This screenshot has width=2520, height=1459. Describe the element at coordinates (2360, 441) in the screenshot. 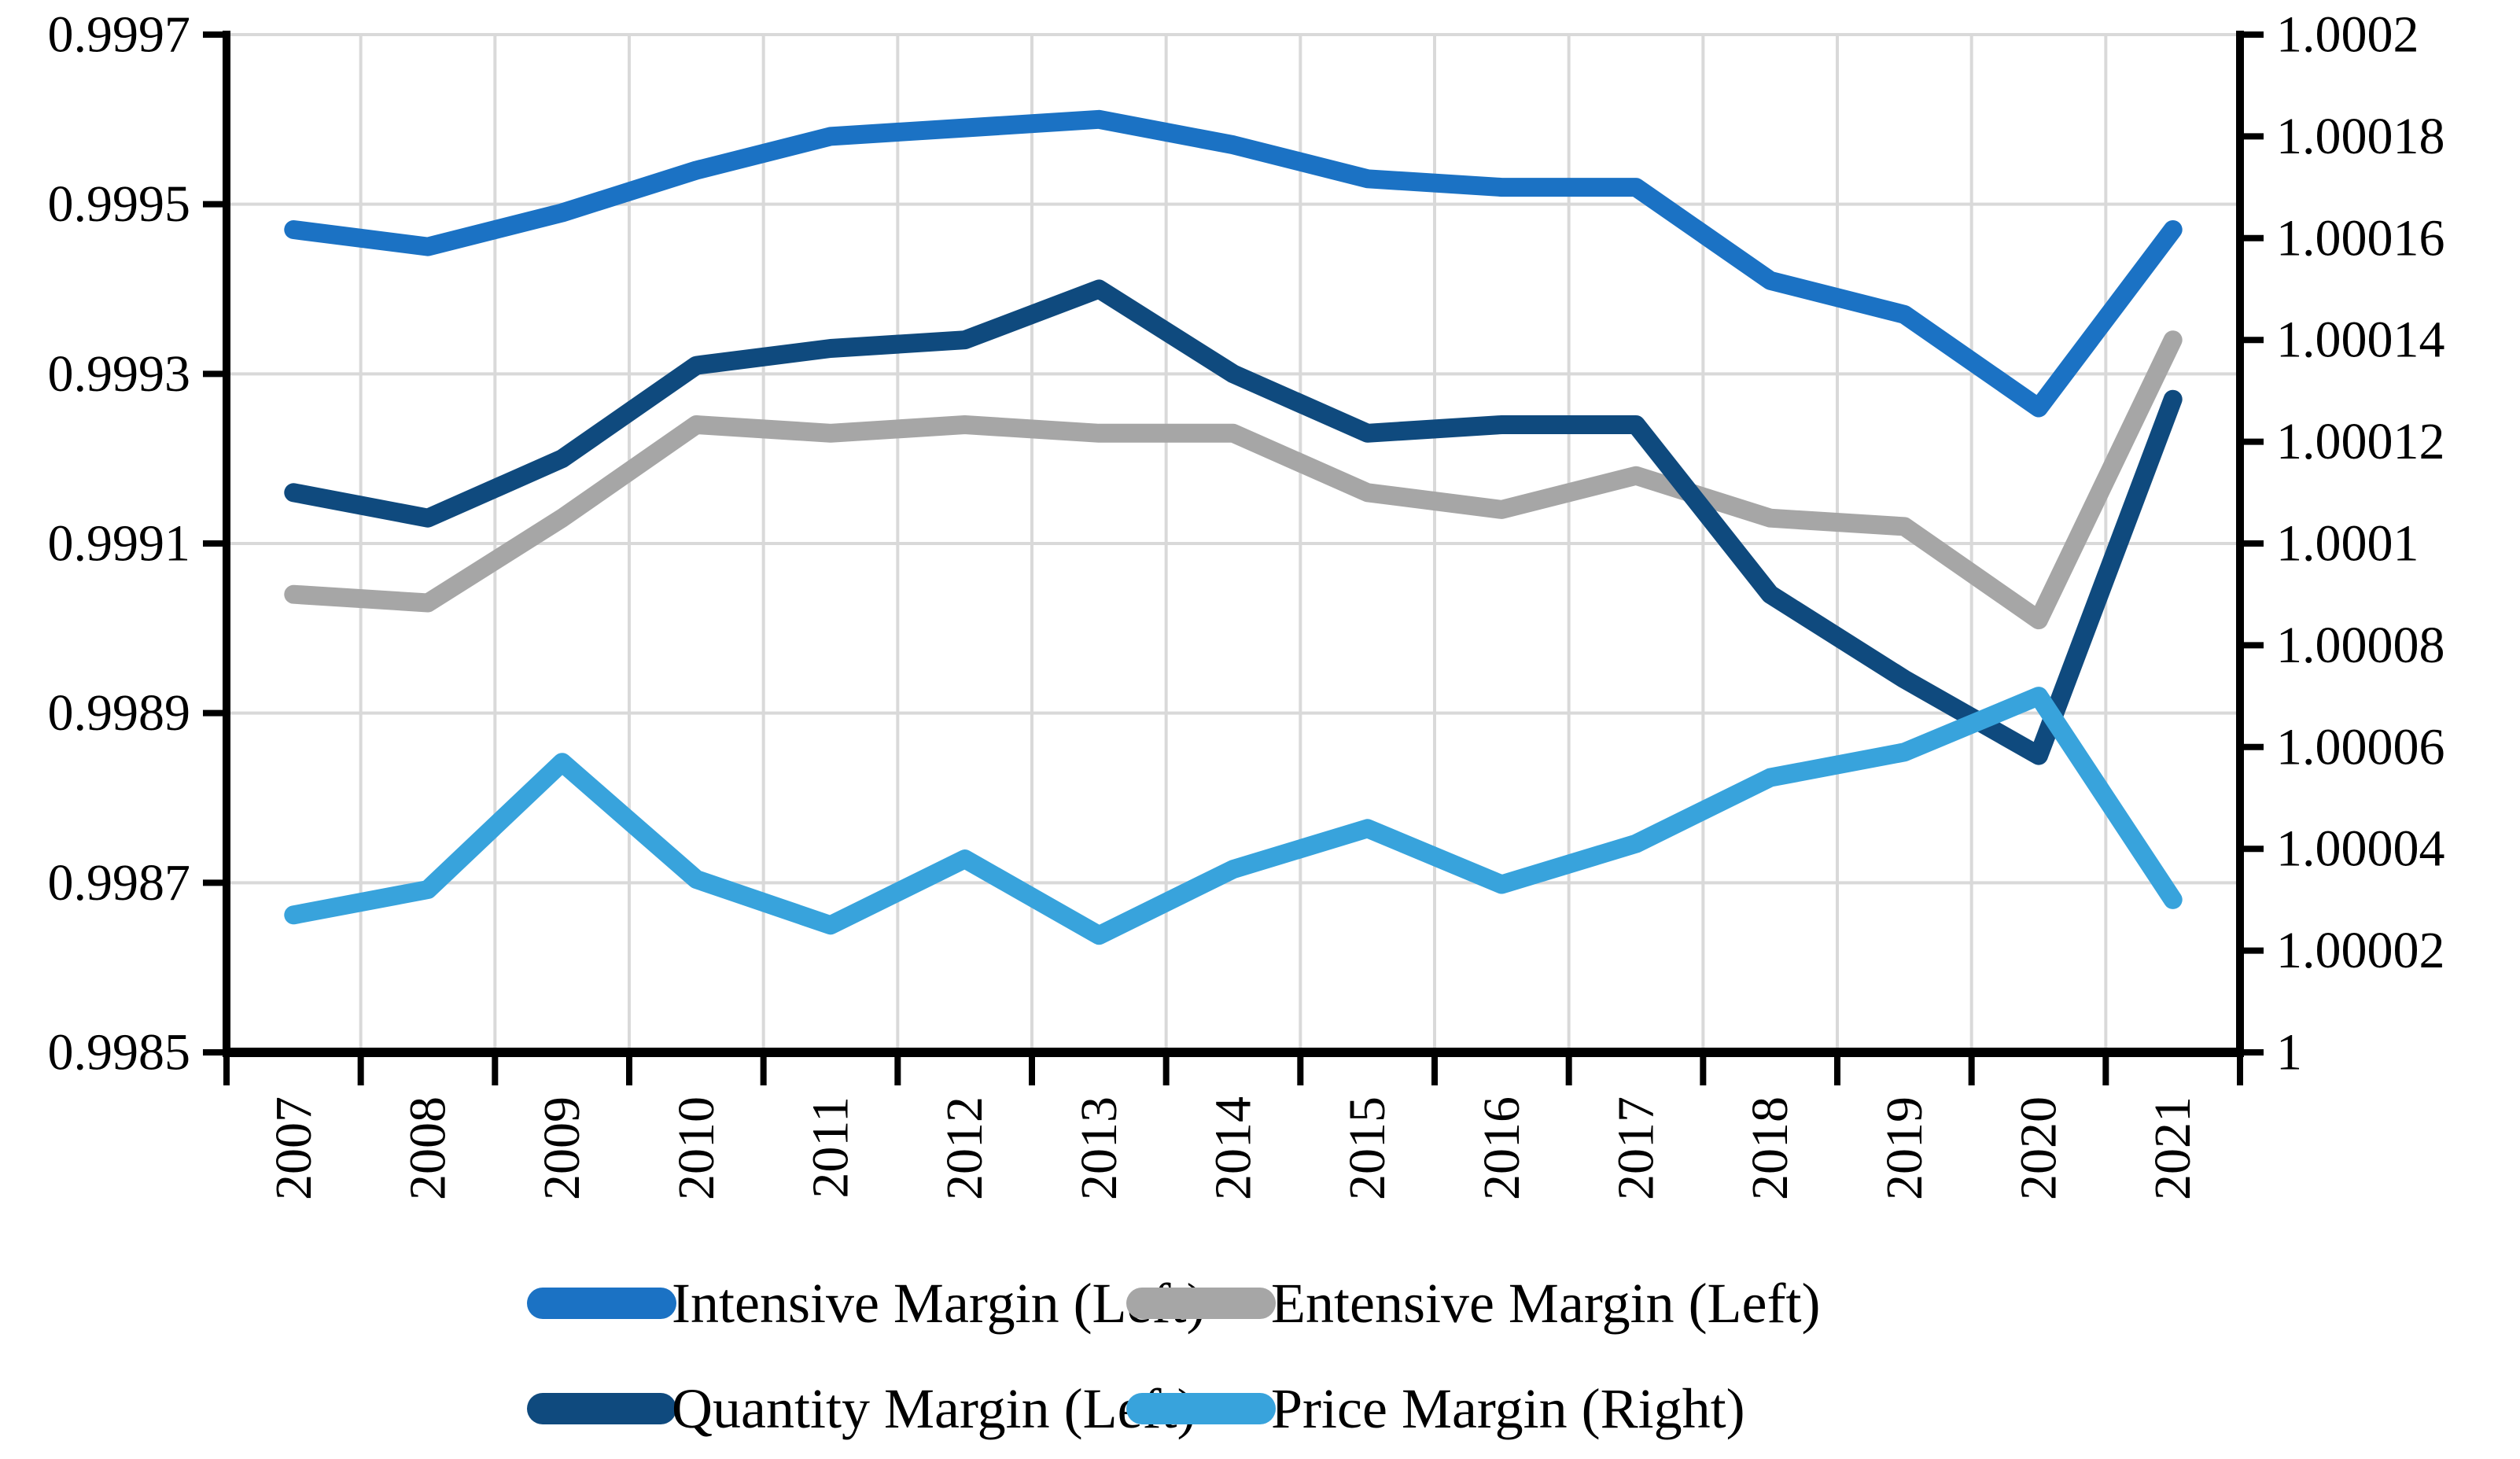

I see `right-axis-tick-label: 1.00012` at that location.